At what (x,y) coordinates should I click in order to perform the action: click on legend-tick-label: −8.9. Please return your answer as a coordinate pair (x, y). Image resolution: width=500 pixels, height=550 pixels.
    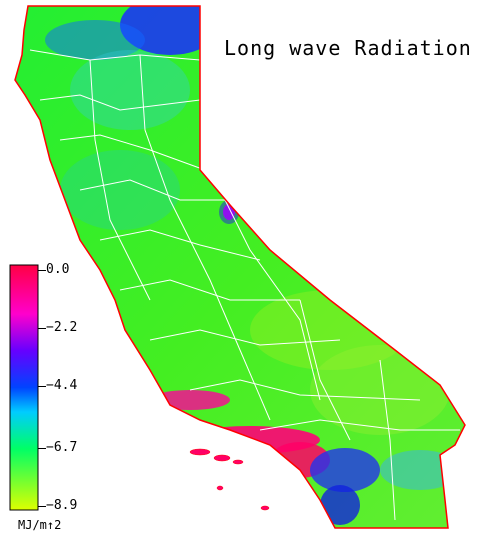
    Looking at the image, I should click on (62, 505).